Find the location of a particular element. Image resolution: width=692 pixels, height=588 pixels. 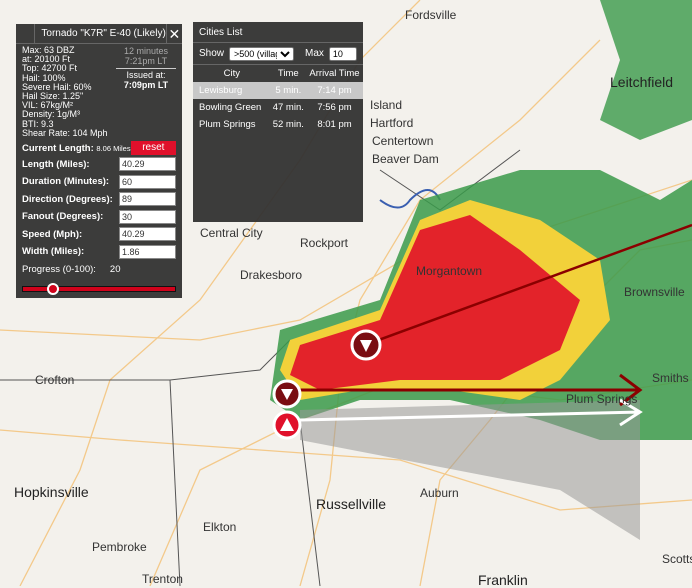

city-name: Bowling Green is located at coordinates (230, 107).